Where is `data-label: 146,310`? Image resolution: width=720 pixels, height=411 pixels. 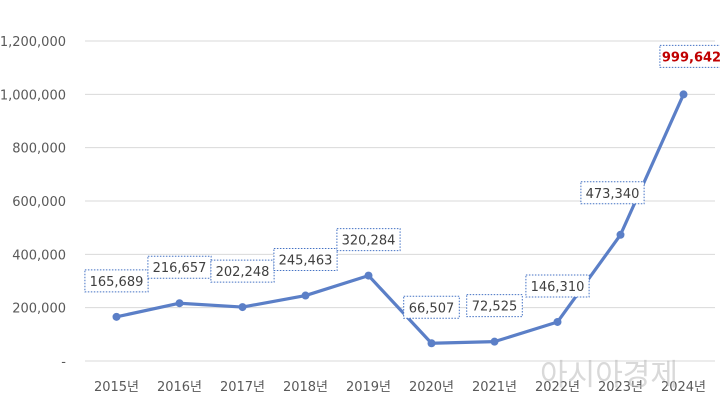 data-label: 146,310 is located at coordinates (557, 286).